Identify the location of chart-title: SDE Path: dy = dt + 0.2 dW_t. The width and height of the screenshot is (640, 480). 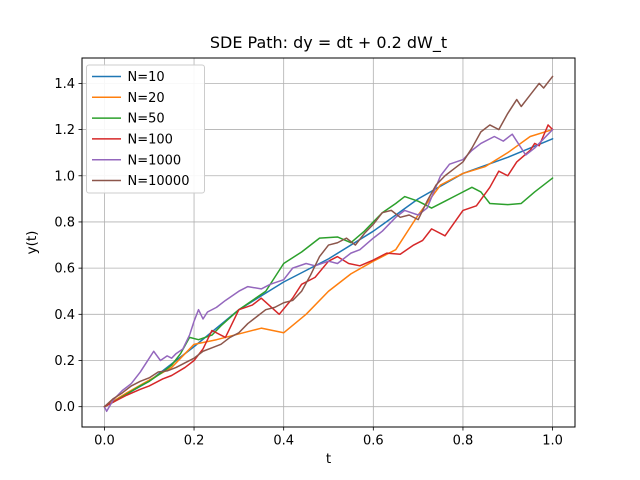
(328, 43).